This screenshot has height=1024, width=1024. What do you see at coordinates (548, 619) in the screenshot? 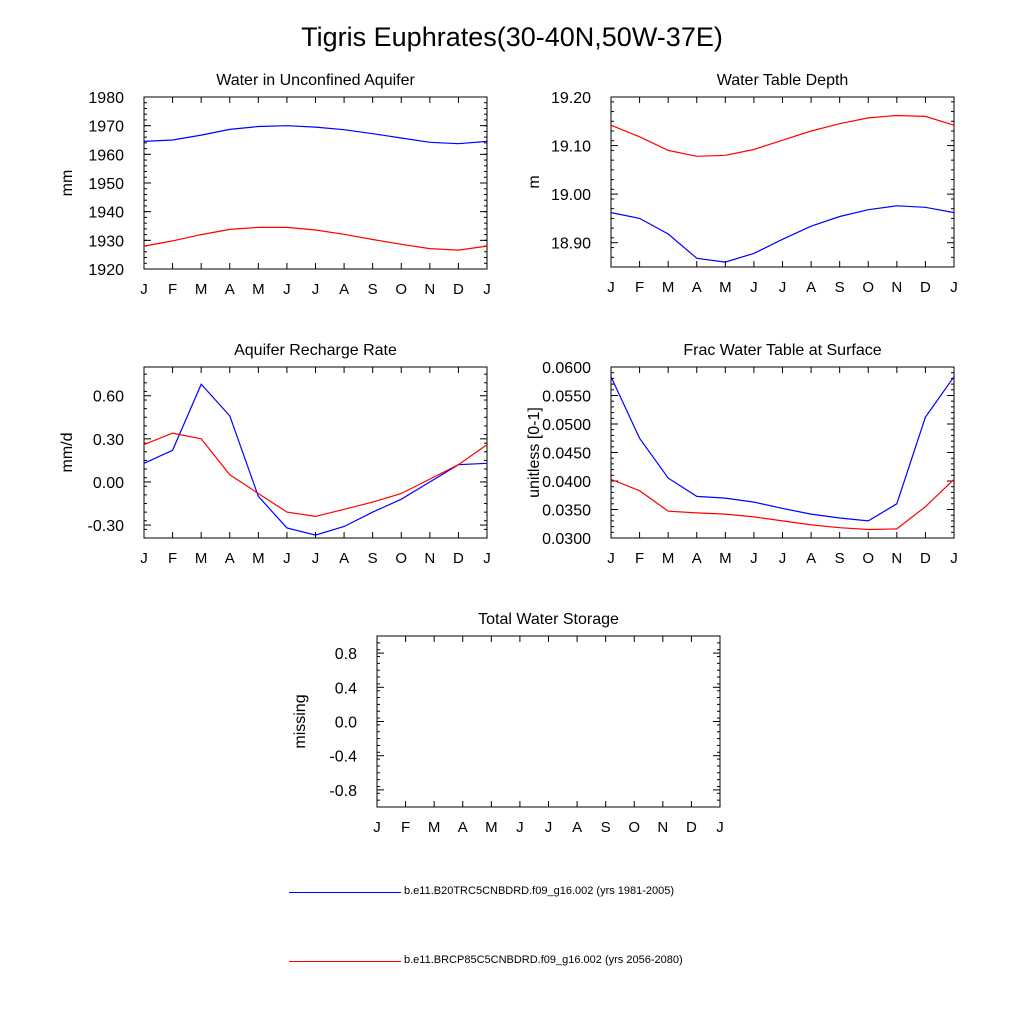
I see `panel-title: Total Water Storage` at bounding box center [548, 619].